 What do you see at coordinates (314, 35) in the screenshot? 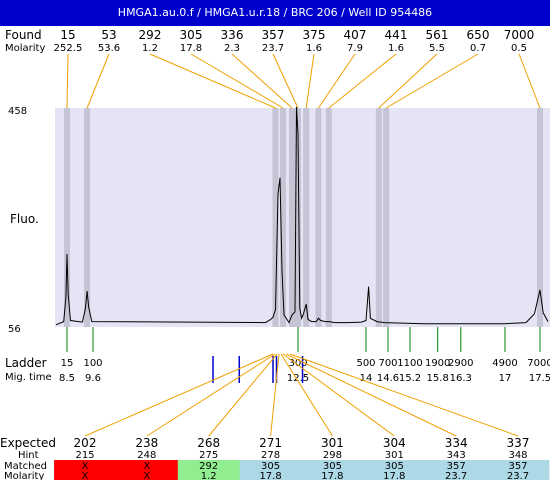
I see `found-size-label: 375` at bounding box center [314, 35].